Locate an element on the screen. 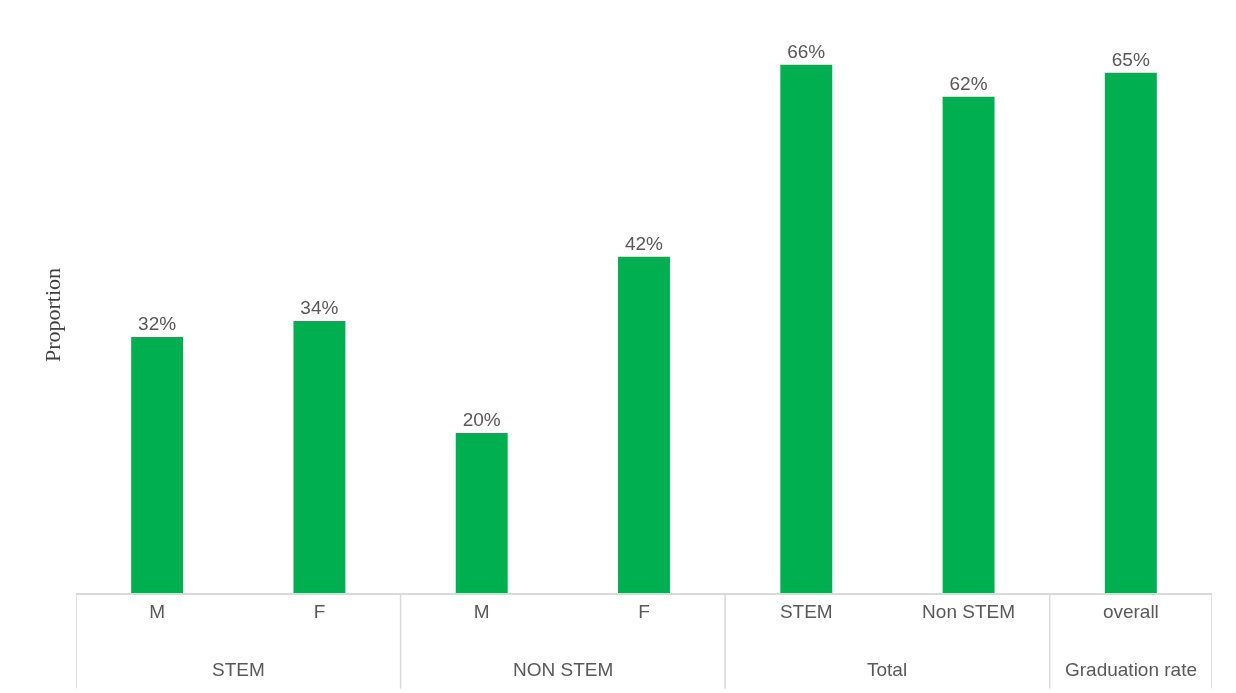 This screenshot has width=1236, height=693. data-label: 34% is located at coordinates (319, 307).